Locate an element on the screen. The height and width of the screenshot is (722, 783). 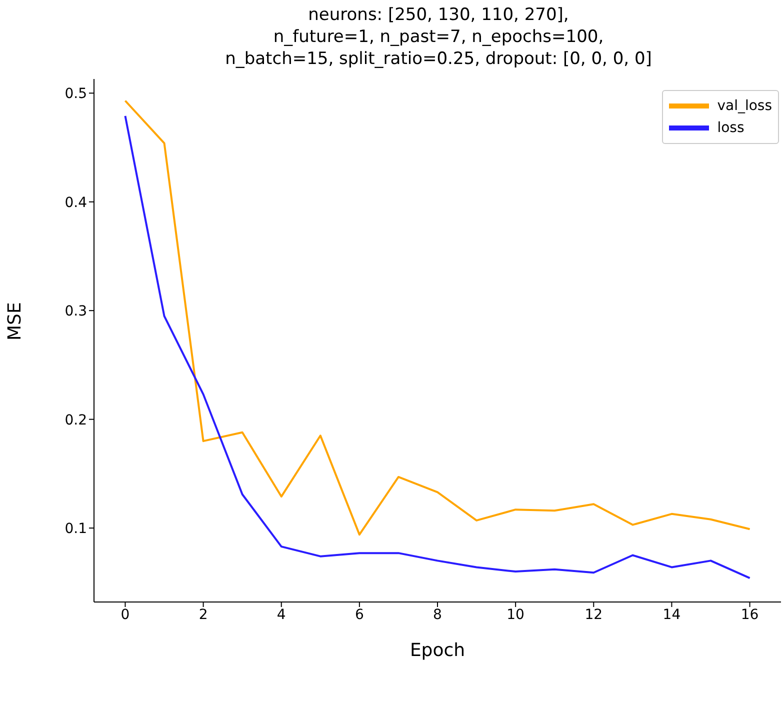
legend-label: loss is located at coordinates (730, 128).